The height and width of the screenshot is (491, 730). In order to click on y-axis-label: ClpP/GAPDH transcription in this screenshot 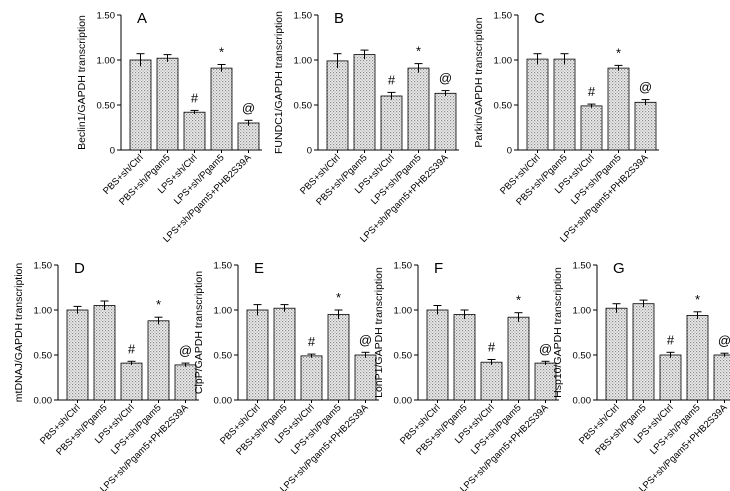, I will do `click(199, 332)`.